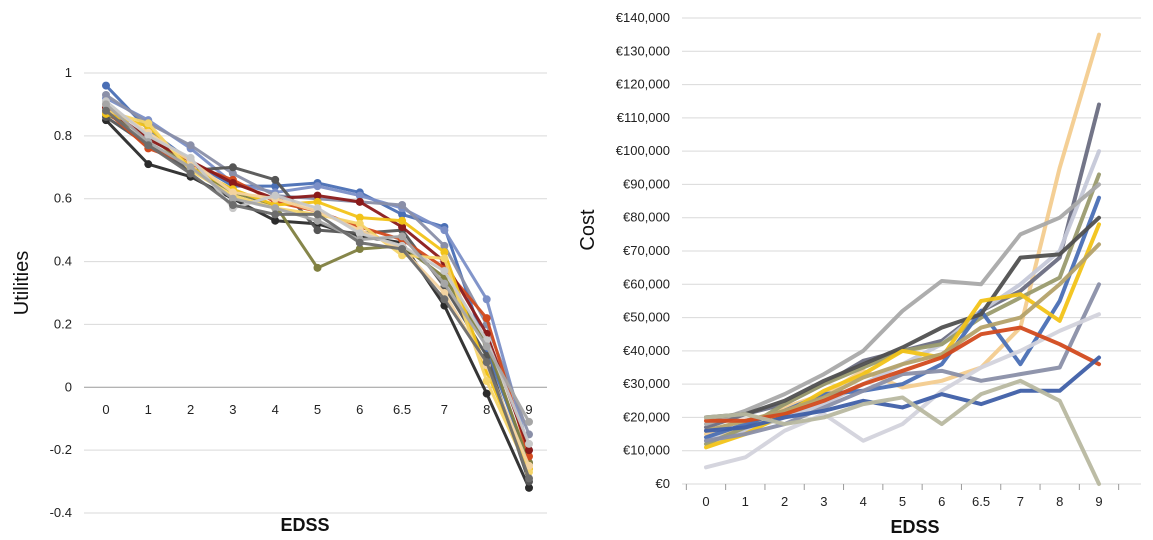  Describe the element at coordinates (646, 350) in the screenshot. I see `y-tick-label: €40,000` at that location.